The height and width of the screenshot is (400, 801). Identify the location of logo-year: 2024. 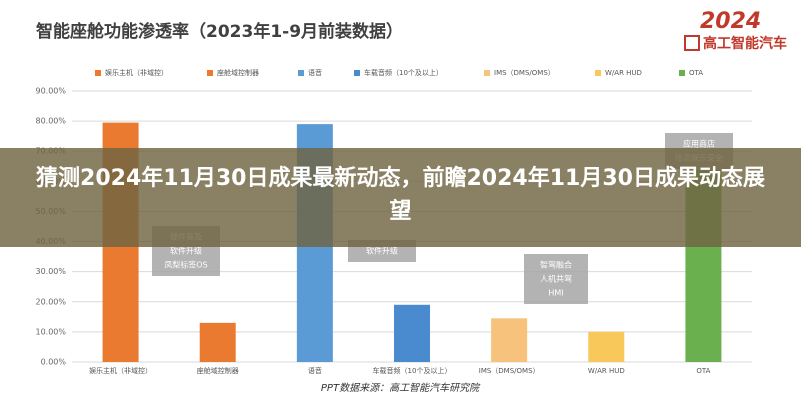
(730, 21).